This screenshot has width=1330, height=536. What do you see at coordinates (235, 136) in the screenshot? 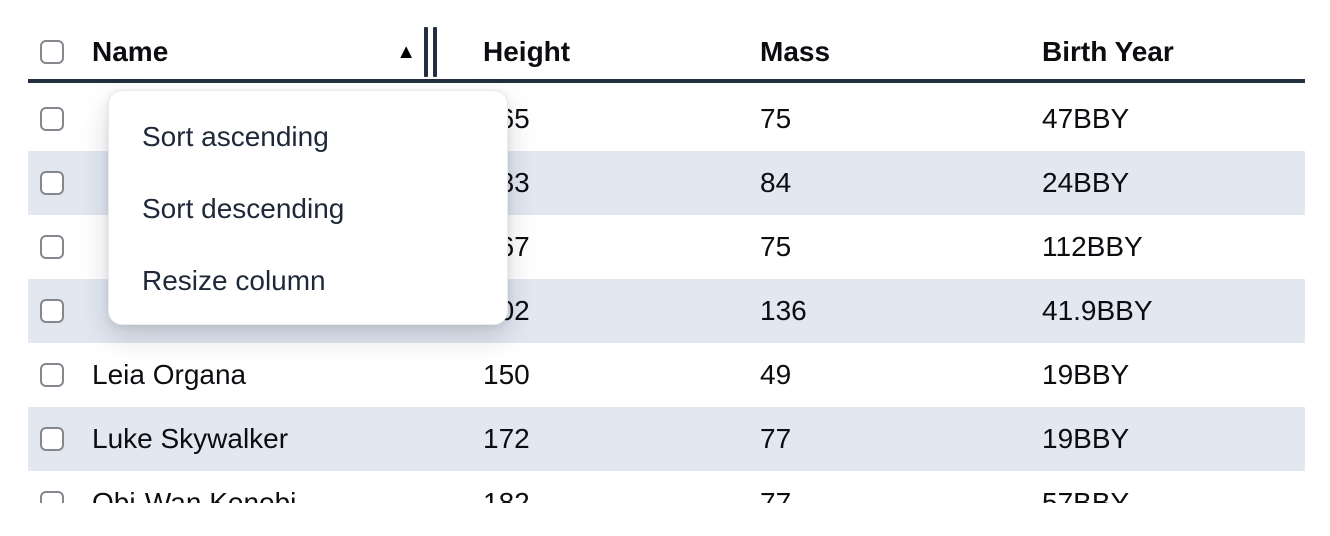
I see `menu-item-sort-ascending: Sort ascending` at bounding box center [235, 136].